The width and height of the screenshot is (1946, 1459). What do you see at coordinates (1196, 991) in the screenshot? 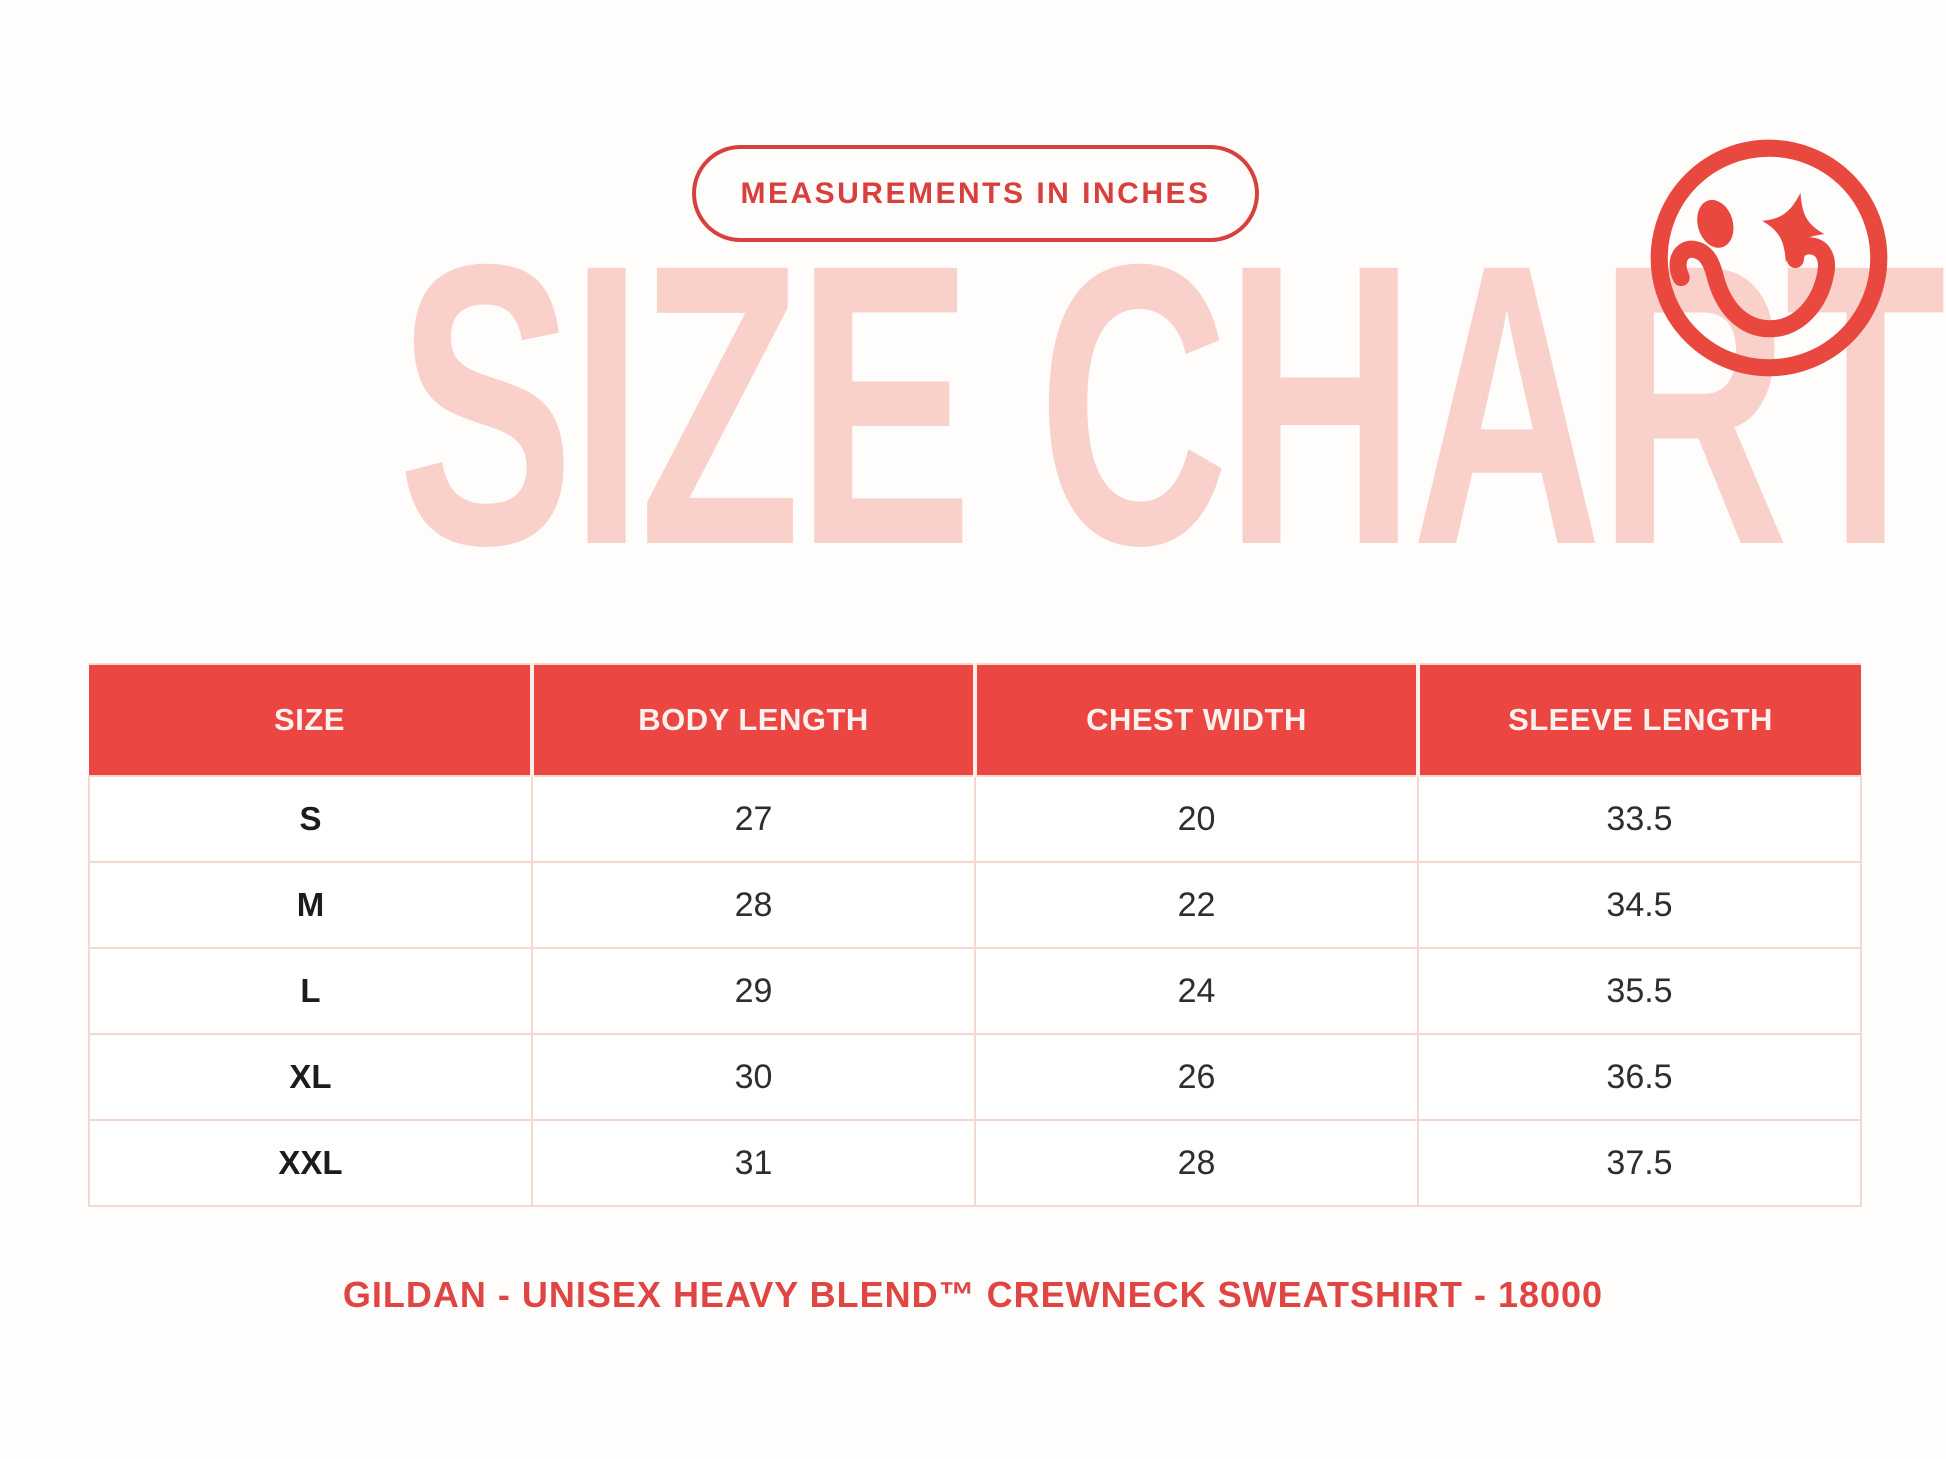
I see `chest-width-value: 24` at bounding box center [1196, 991].